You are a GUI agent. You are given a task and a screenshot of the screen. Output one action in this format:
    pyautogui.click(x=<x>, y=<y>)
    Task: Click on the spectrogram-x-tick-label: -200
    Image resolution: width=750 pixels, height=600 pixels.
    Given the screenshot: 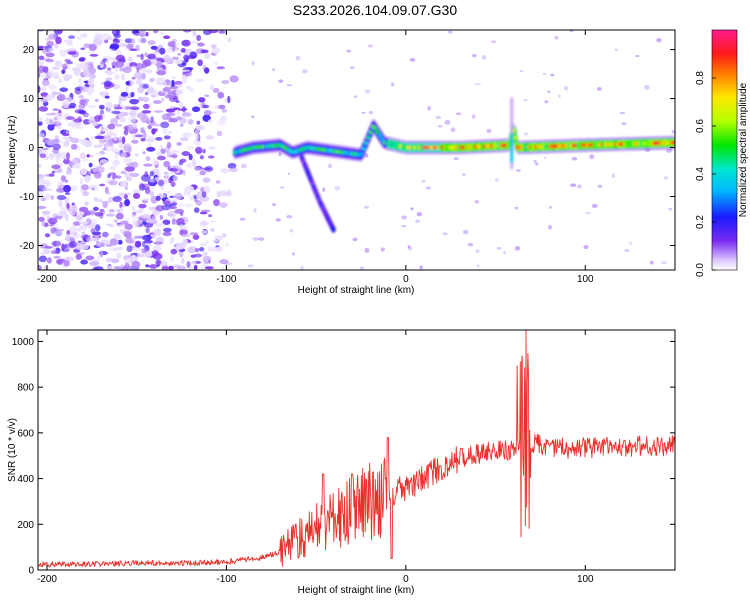 What is the action you would take?
    pyautogui.click(x=47, y=279)
    